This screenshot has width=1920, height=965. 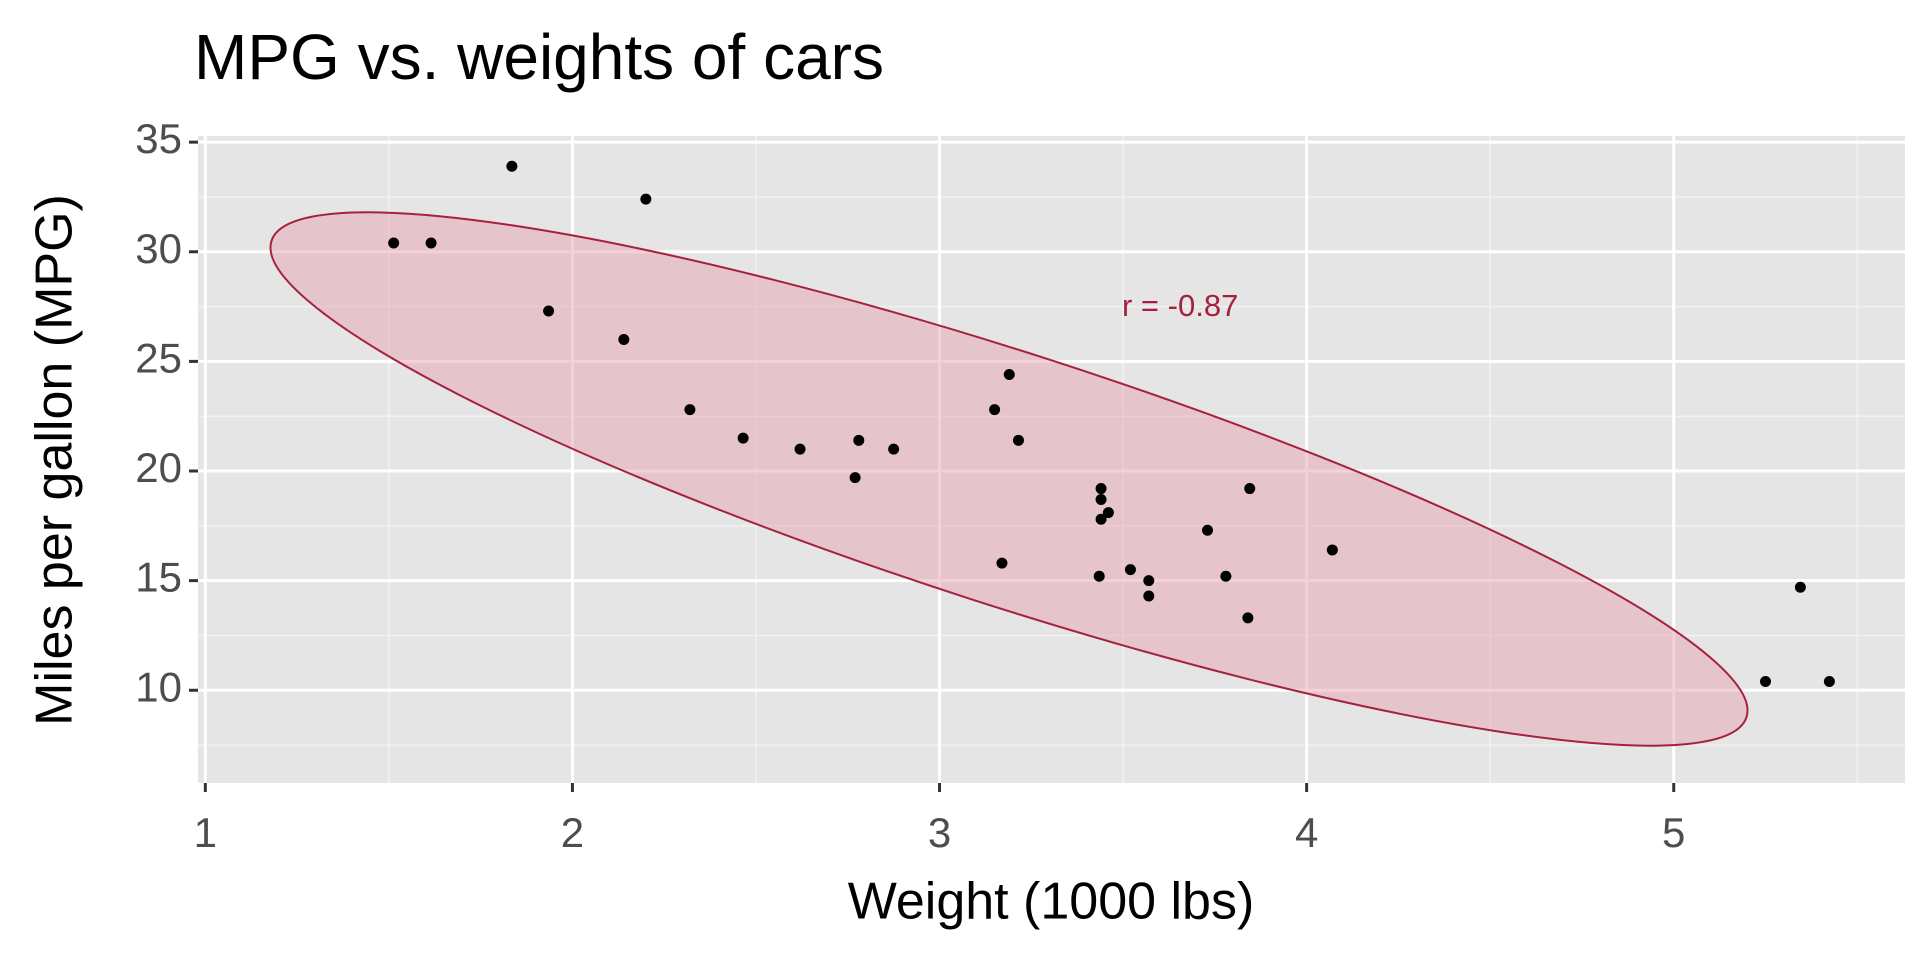 What do you see at coordinates (205, 832) in the screenshot?
I see `x-tick-label: 1` at bounding box center [205, 832].